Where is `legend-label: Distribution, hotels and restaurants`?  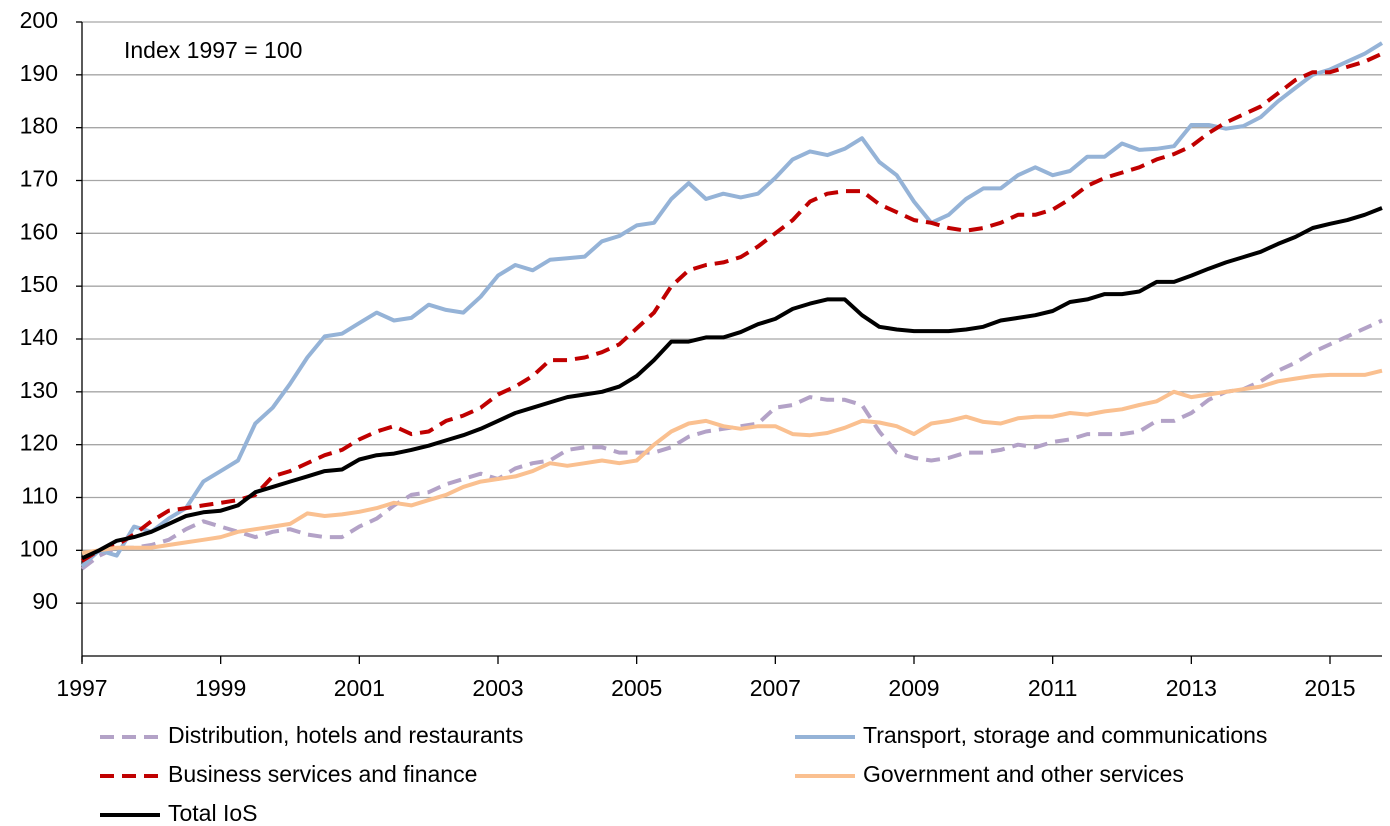 legend-label: Distribution, hotels and restaurants is located at coordinates (345, 735).